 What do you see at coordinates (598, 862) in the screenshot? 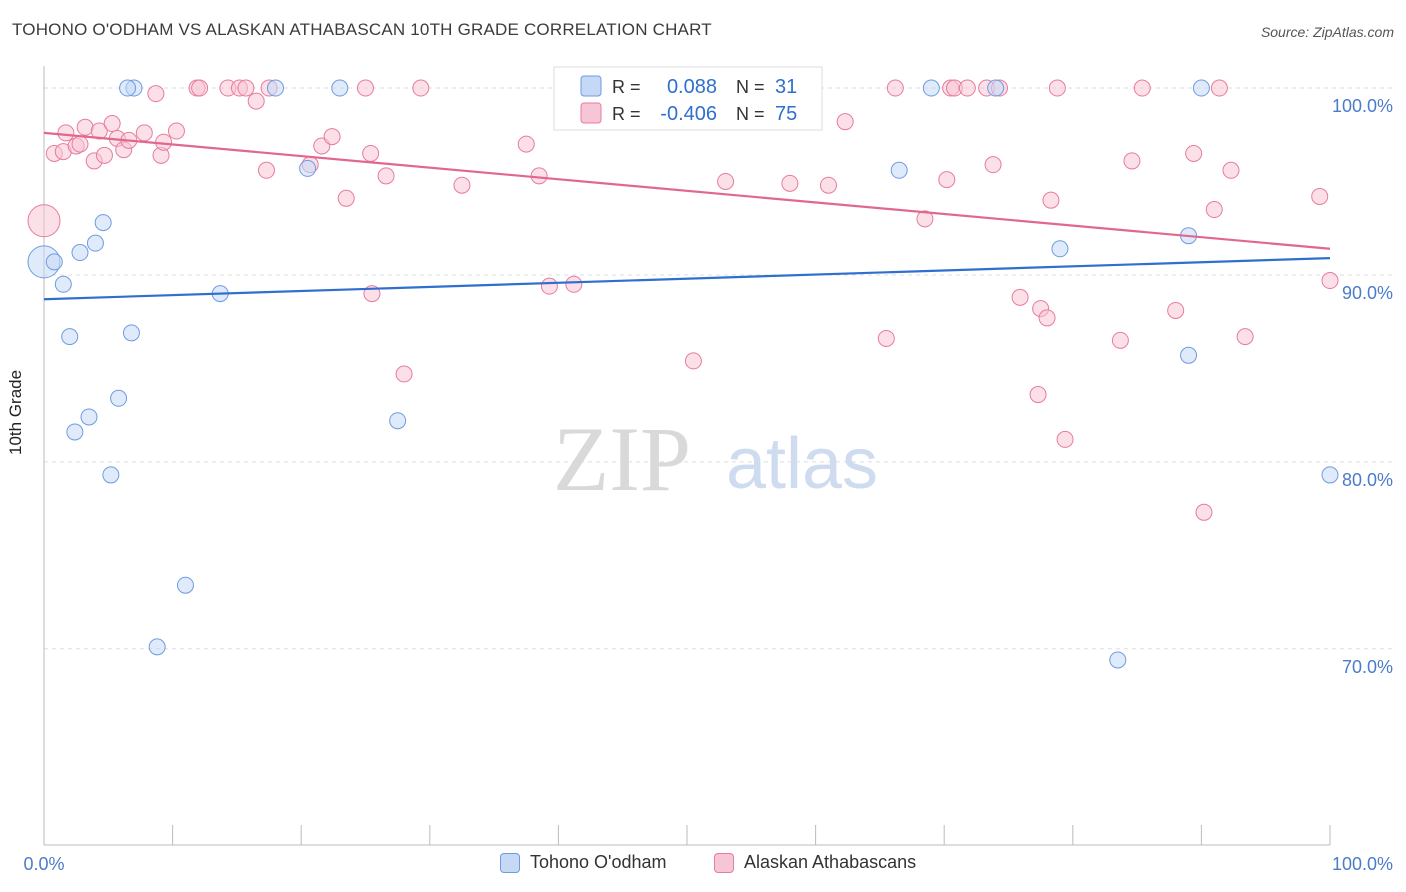
I see `legend-label-tohono: Tohono O'odham` at bounding box center [598, 862].